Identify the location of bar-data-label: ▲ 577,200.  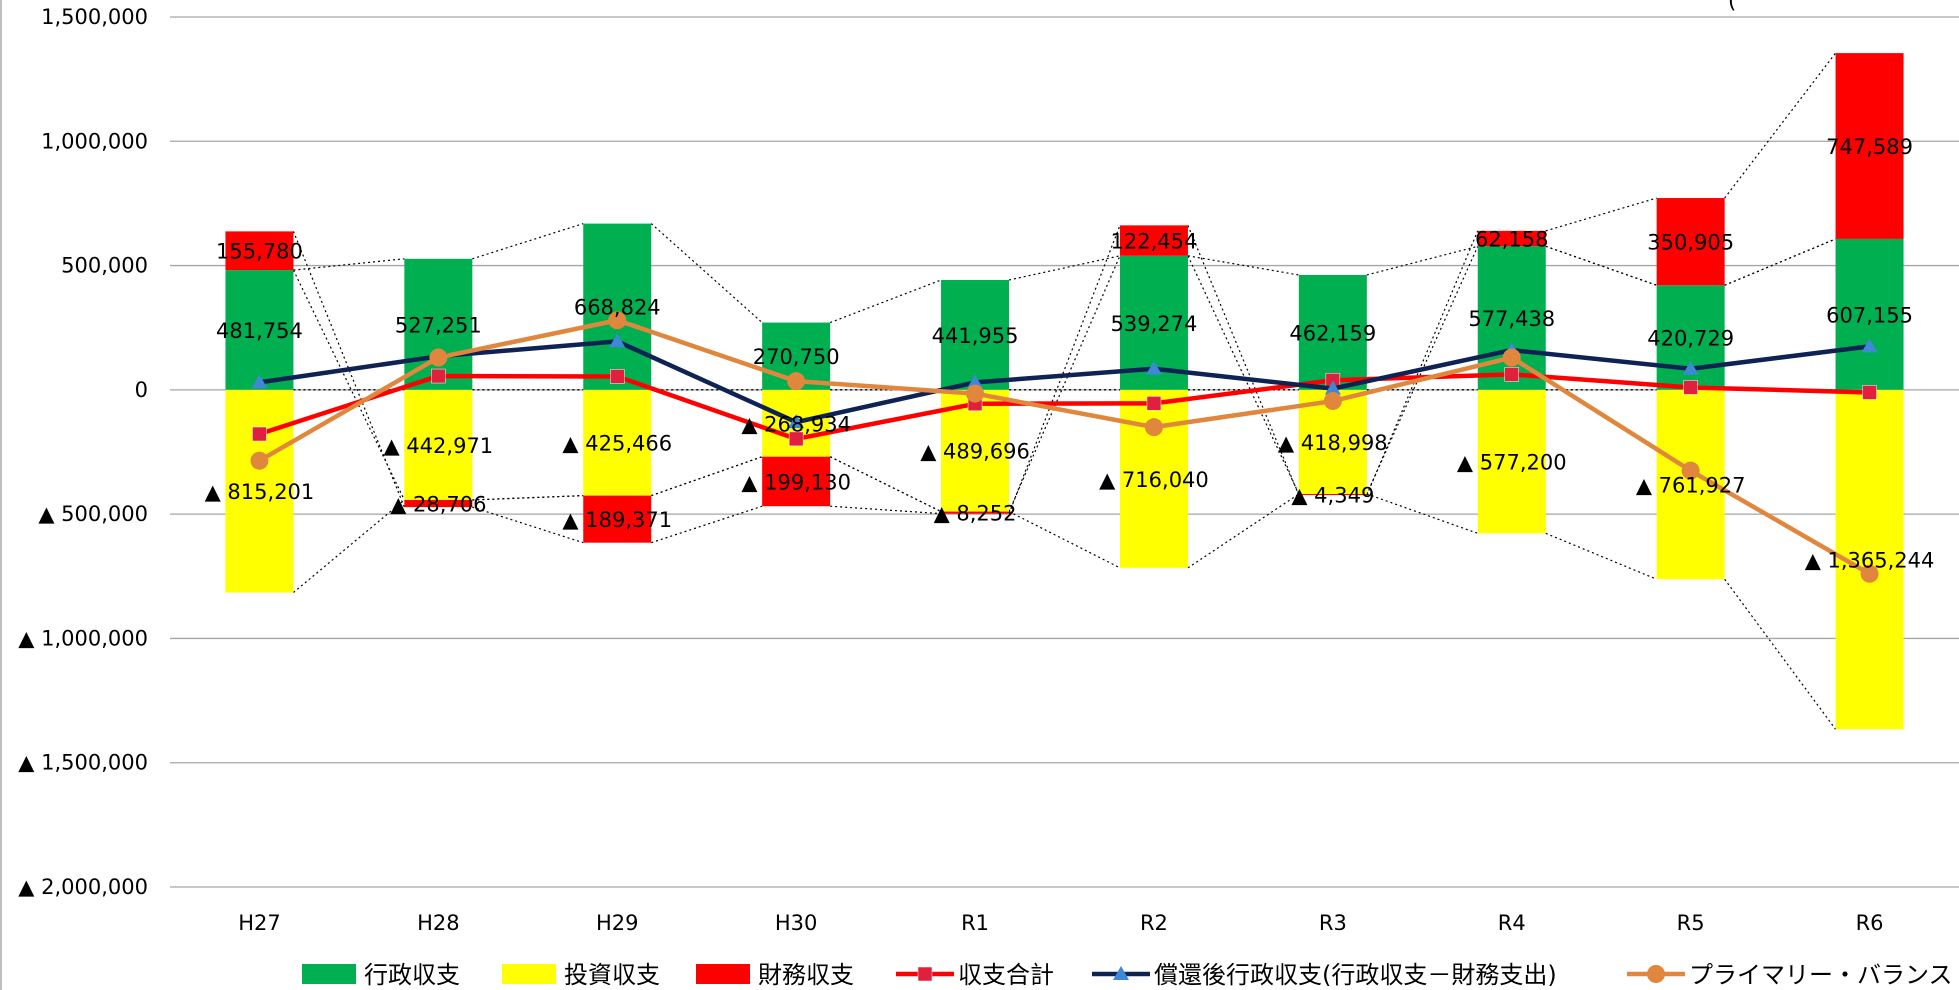
(1512, 463).